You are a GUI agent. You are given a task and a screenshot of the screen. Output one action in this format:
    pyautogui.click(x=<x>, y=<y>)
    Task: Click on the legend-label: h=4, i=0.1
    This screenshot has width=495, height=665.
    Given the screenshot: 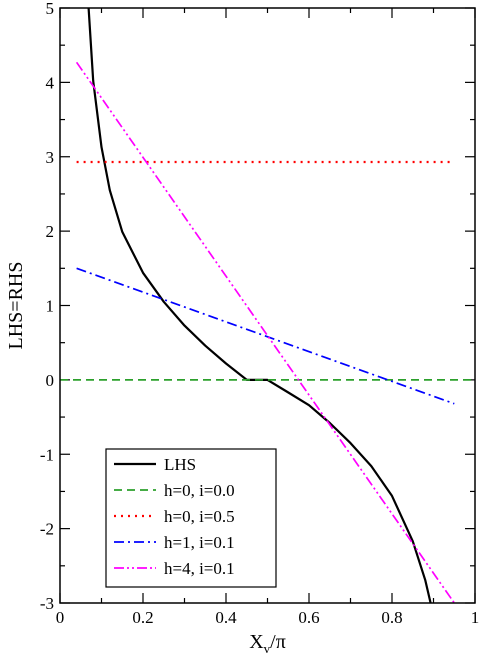 What is the action you would take?
    pyautogui.click(x=199, y=568)
    